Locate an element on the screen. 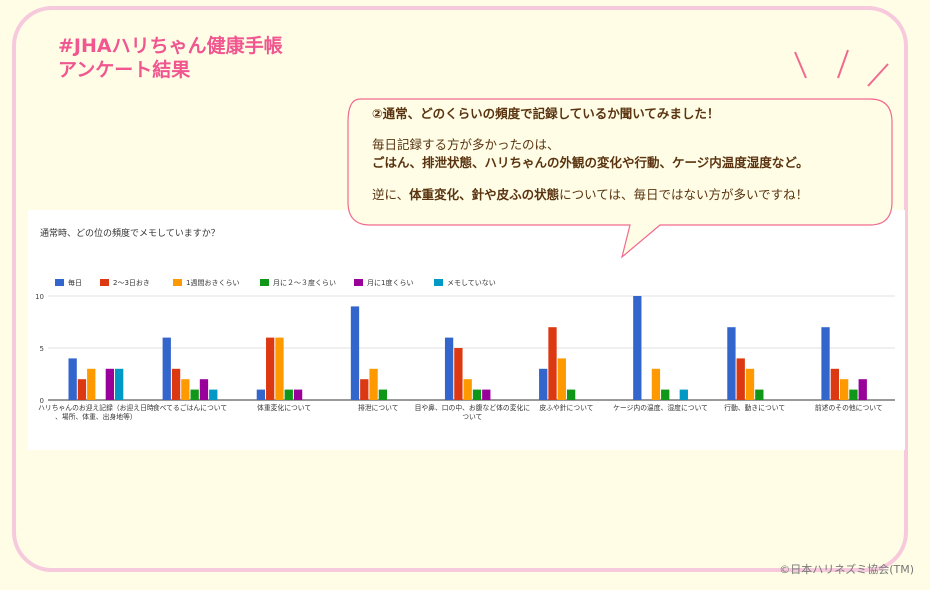 The height and width of the screenshot is (590, 930). legend-label: 1週間おきくらい is located at coordinates (212, 282).